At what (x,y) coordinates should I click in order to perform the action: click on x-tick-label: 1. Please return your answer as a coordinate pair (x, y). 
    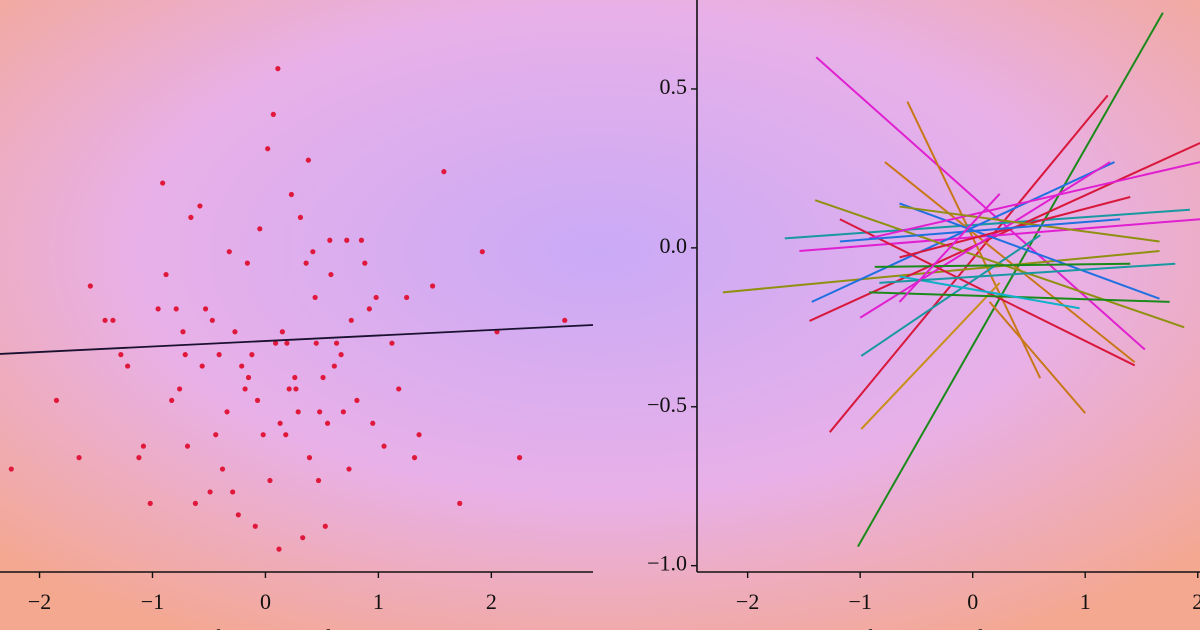
    Looking at the image, I should click on (378, 601).